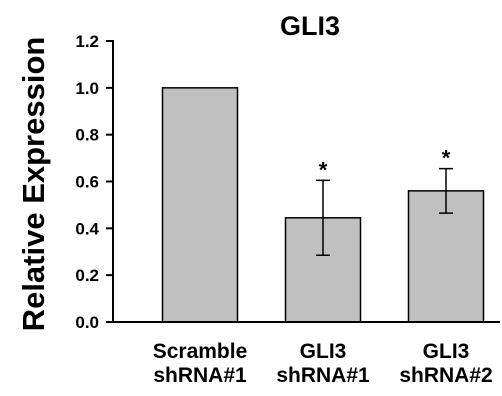 This screenshot has width=502, height=396. I want to click on y-axis-label: Relative Expression, so click(33, 184).